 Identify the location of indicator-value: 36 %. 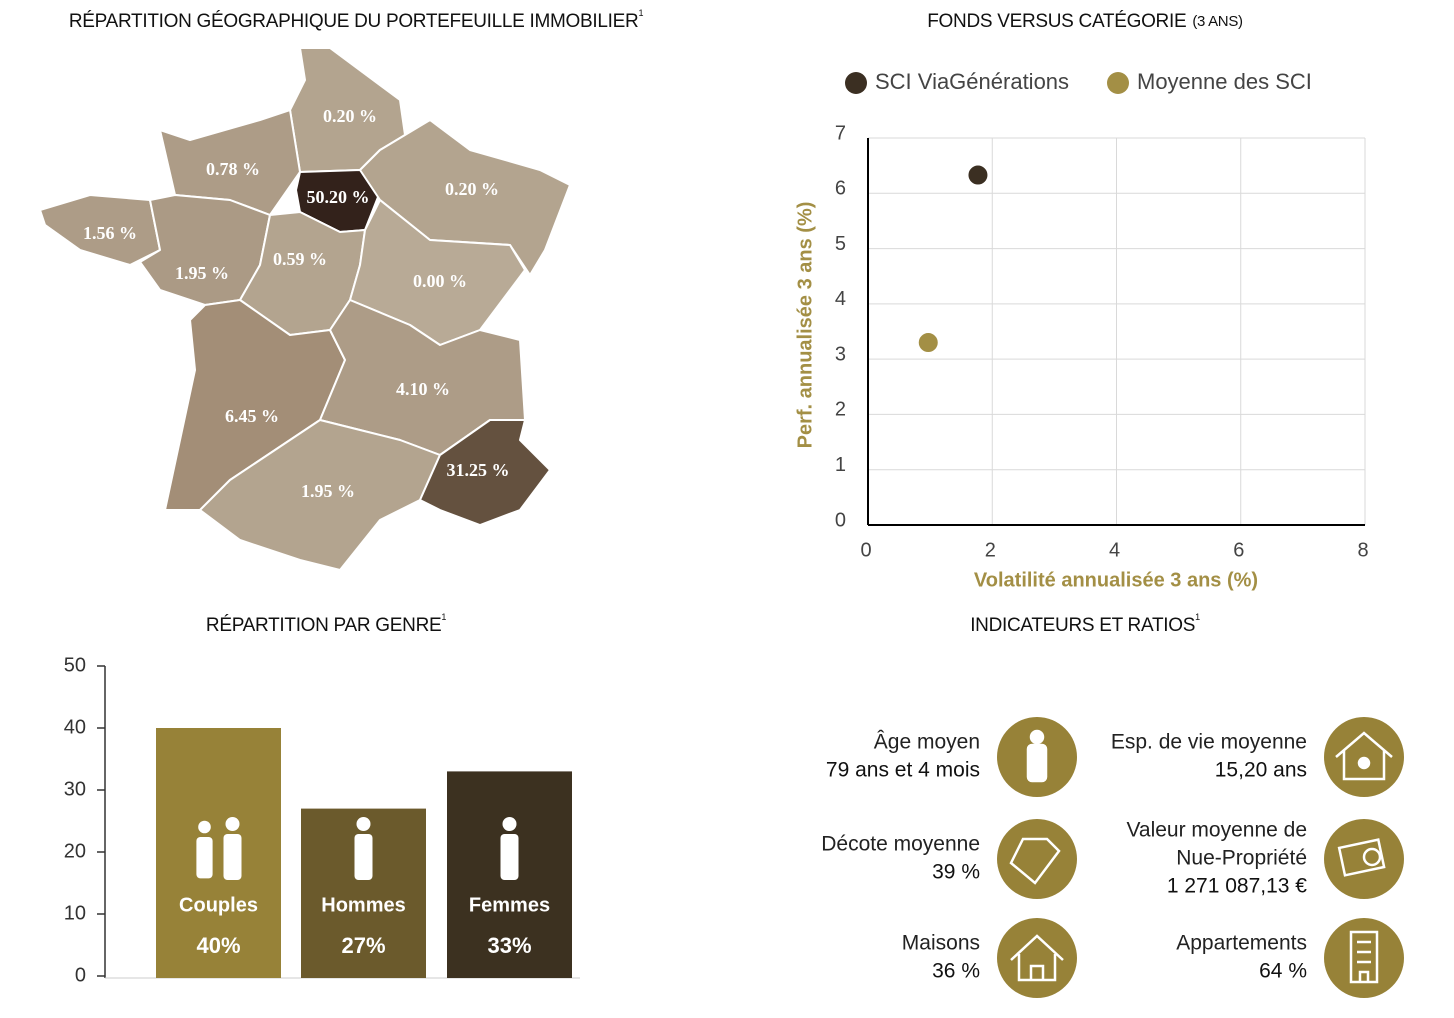
(956, 971).